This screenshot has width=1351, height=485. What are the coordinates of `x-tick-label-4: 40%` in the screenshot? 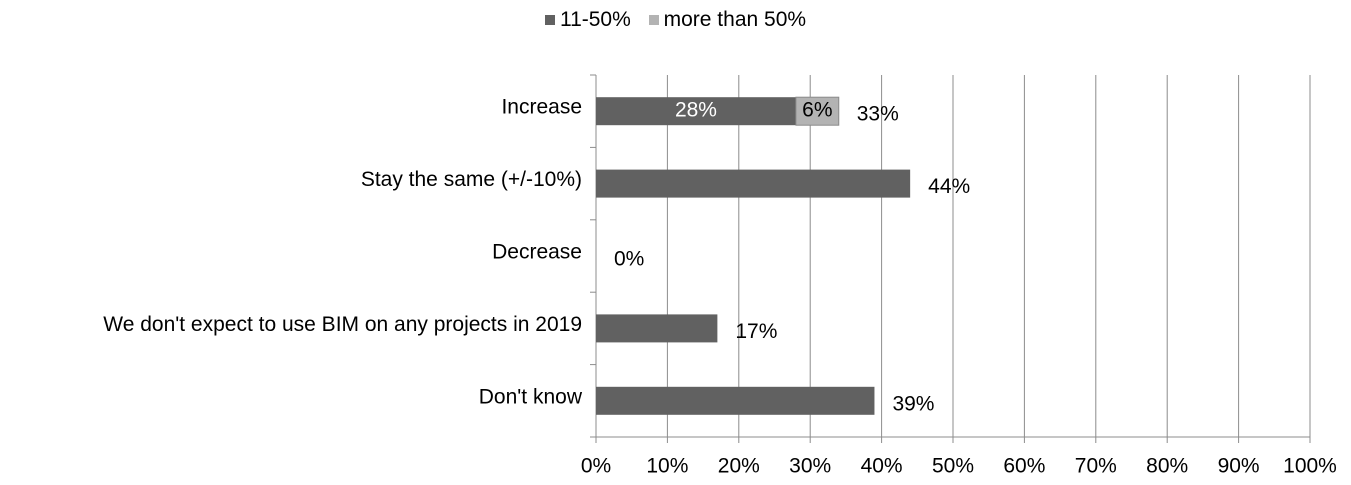 It's located at (882, 466).